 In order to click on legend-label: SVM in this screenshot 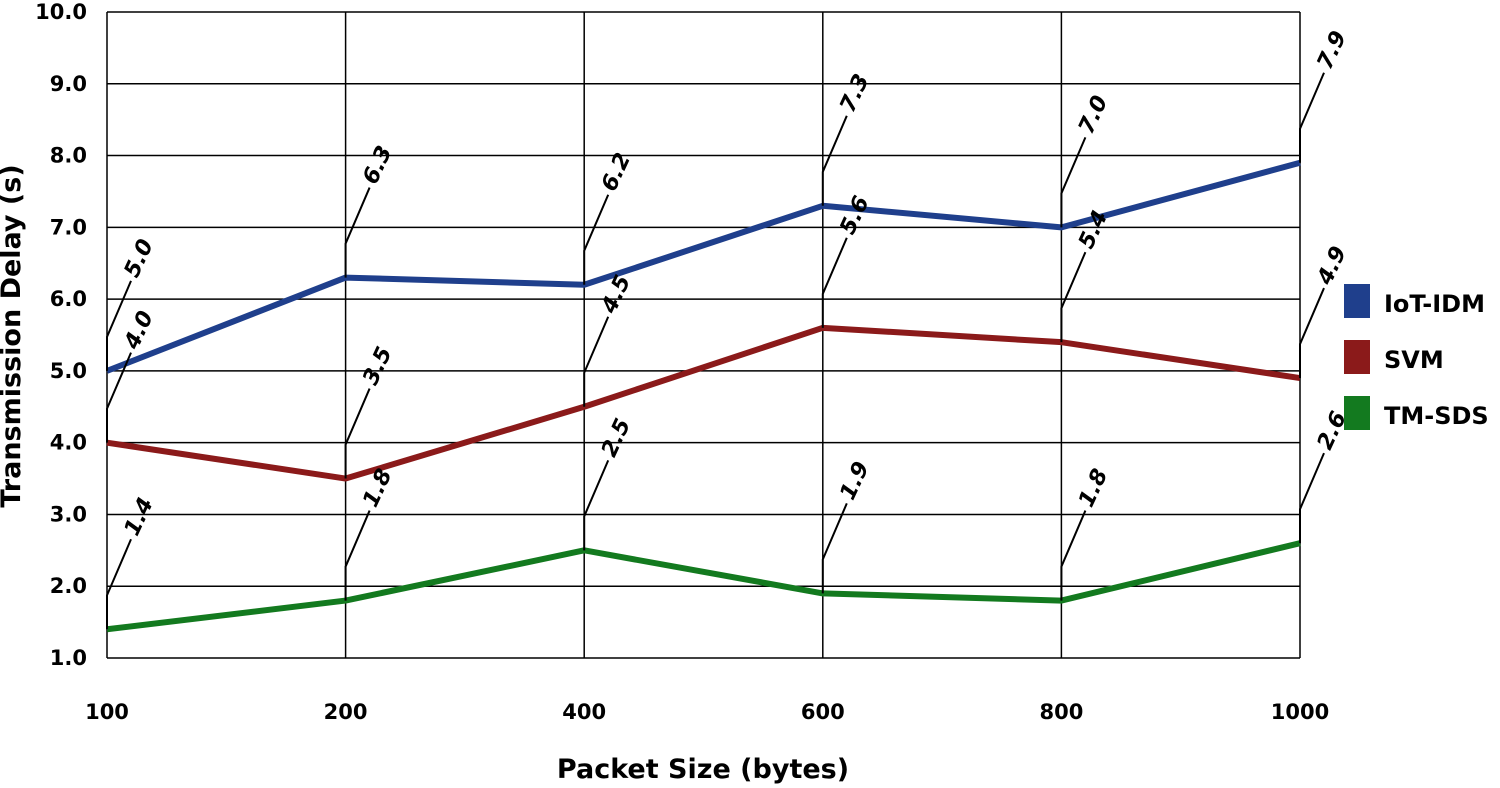, I will do `click(1414, 360)`.